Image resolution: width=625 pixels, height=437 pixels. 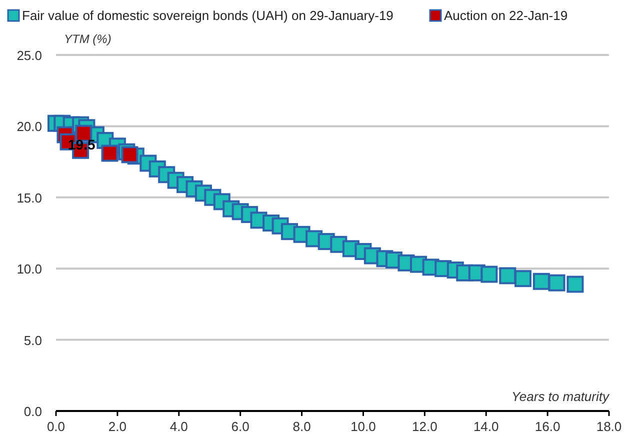 What do you see at coordinates (547, 426) in the screenshot?
I see `x-tick-label: 16.0` at bounding box center [547, 426].